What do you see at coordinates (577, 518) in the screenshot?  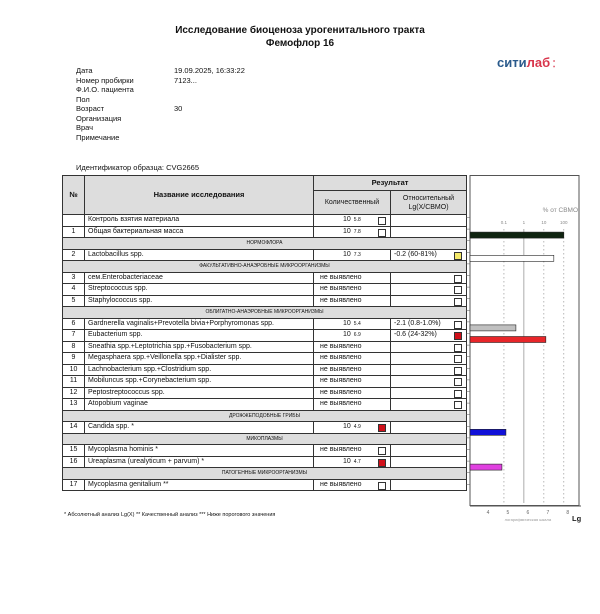 I see `axis-unit: Lg` at bounding box center [577, 518].